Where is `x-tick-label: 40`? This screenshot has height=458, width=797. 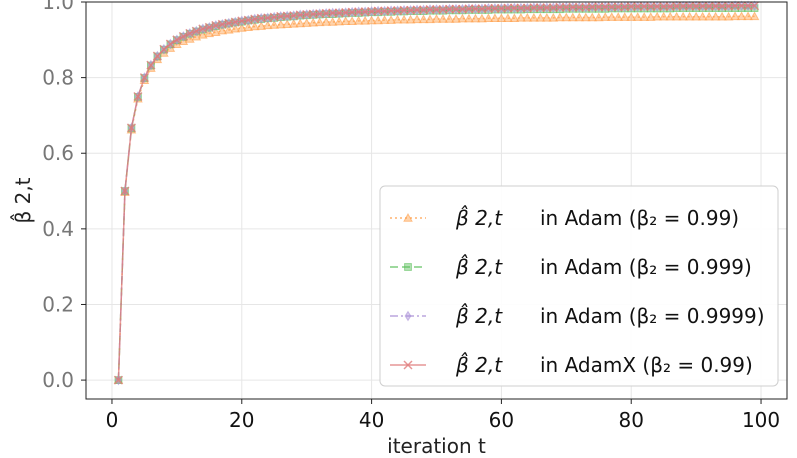
x-tick-label: 40 is located at coordinates (371, 420).